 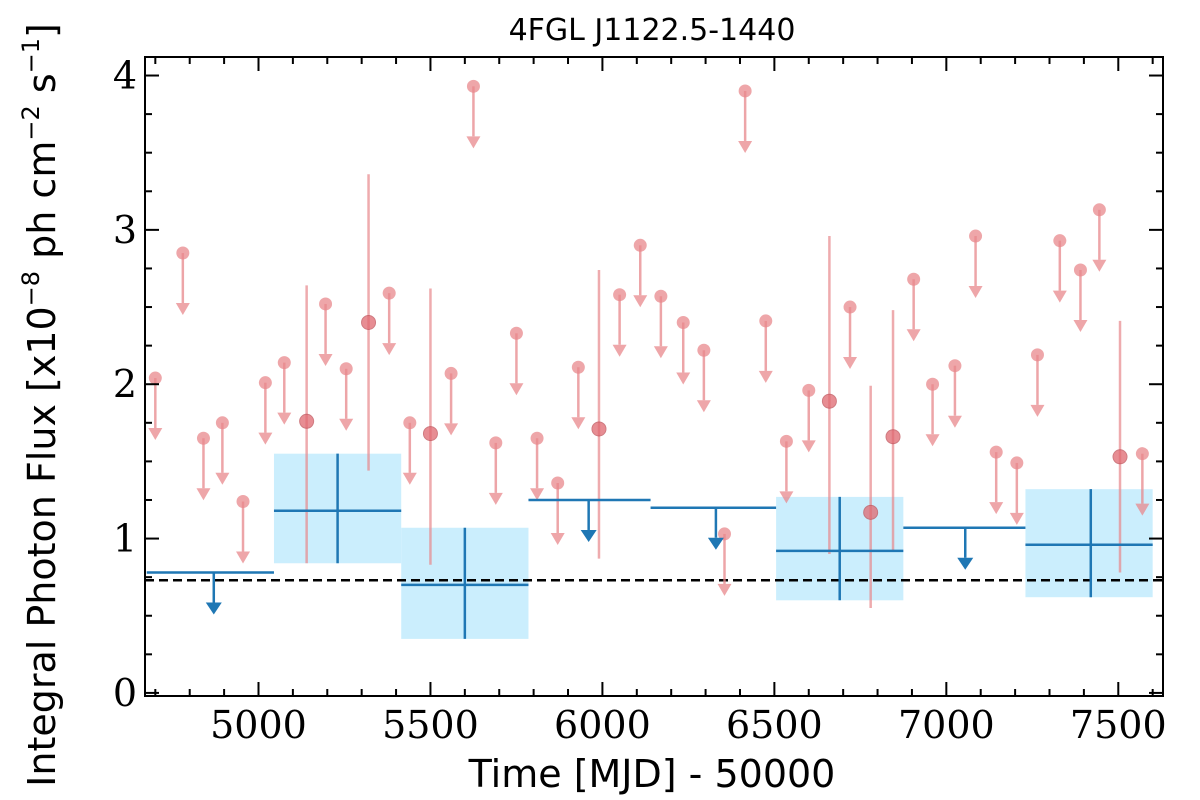 I want to click on x-tick-label: 7000, so click(x=946, y=725).